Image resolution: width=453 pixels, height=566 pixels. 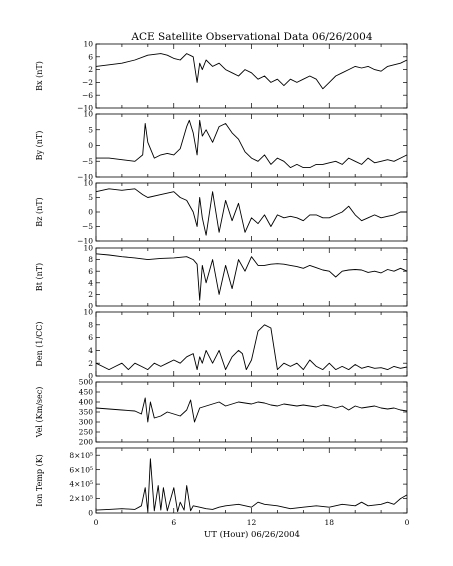 I want to click on panel-3: 10 5 0 −5 −10 Bz (nT), so click(x=221, y=212).